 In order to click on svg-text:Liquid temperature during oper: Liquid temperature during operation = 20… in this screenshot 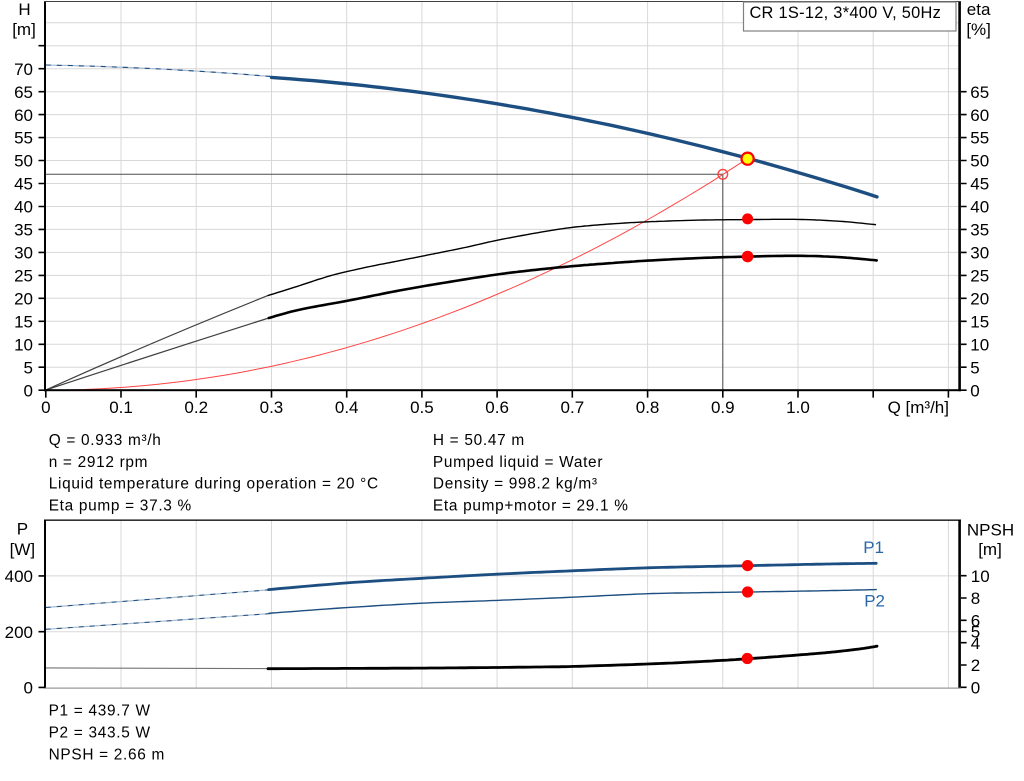, I will do `click(214, 484)`.